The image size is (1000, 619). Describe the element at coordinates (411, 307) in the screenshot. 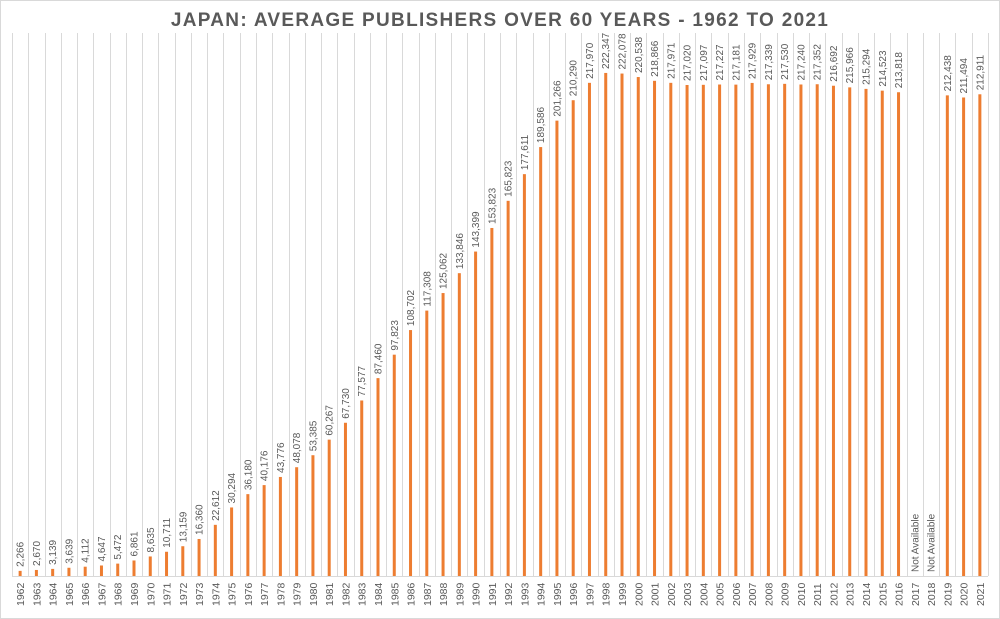

I see `data-label: 108,702` at that location.